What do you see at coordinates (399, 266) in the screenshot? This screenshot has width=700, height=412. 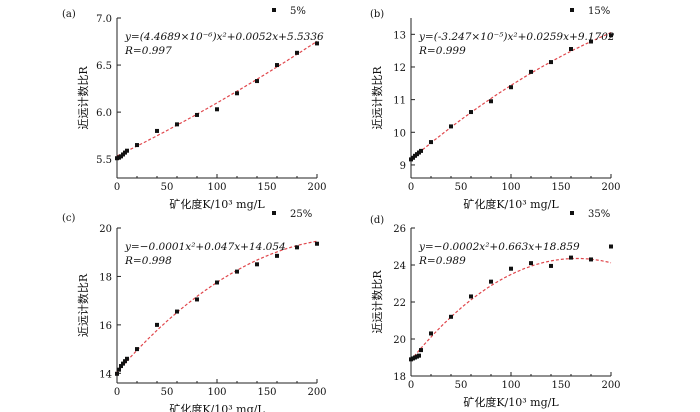 I see `y-tick-label: 24` at bounding box center [399, 266].